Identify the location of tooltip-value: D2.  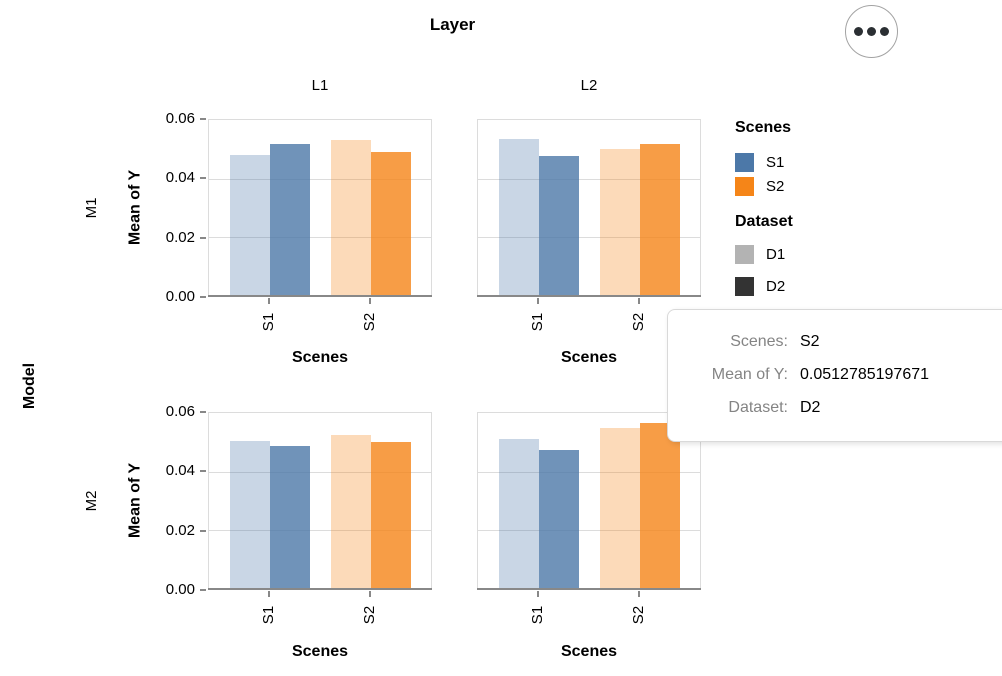
(810, 407).